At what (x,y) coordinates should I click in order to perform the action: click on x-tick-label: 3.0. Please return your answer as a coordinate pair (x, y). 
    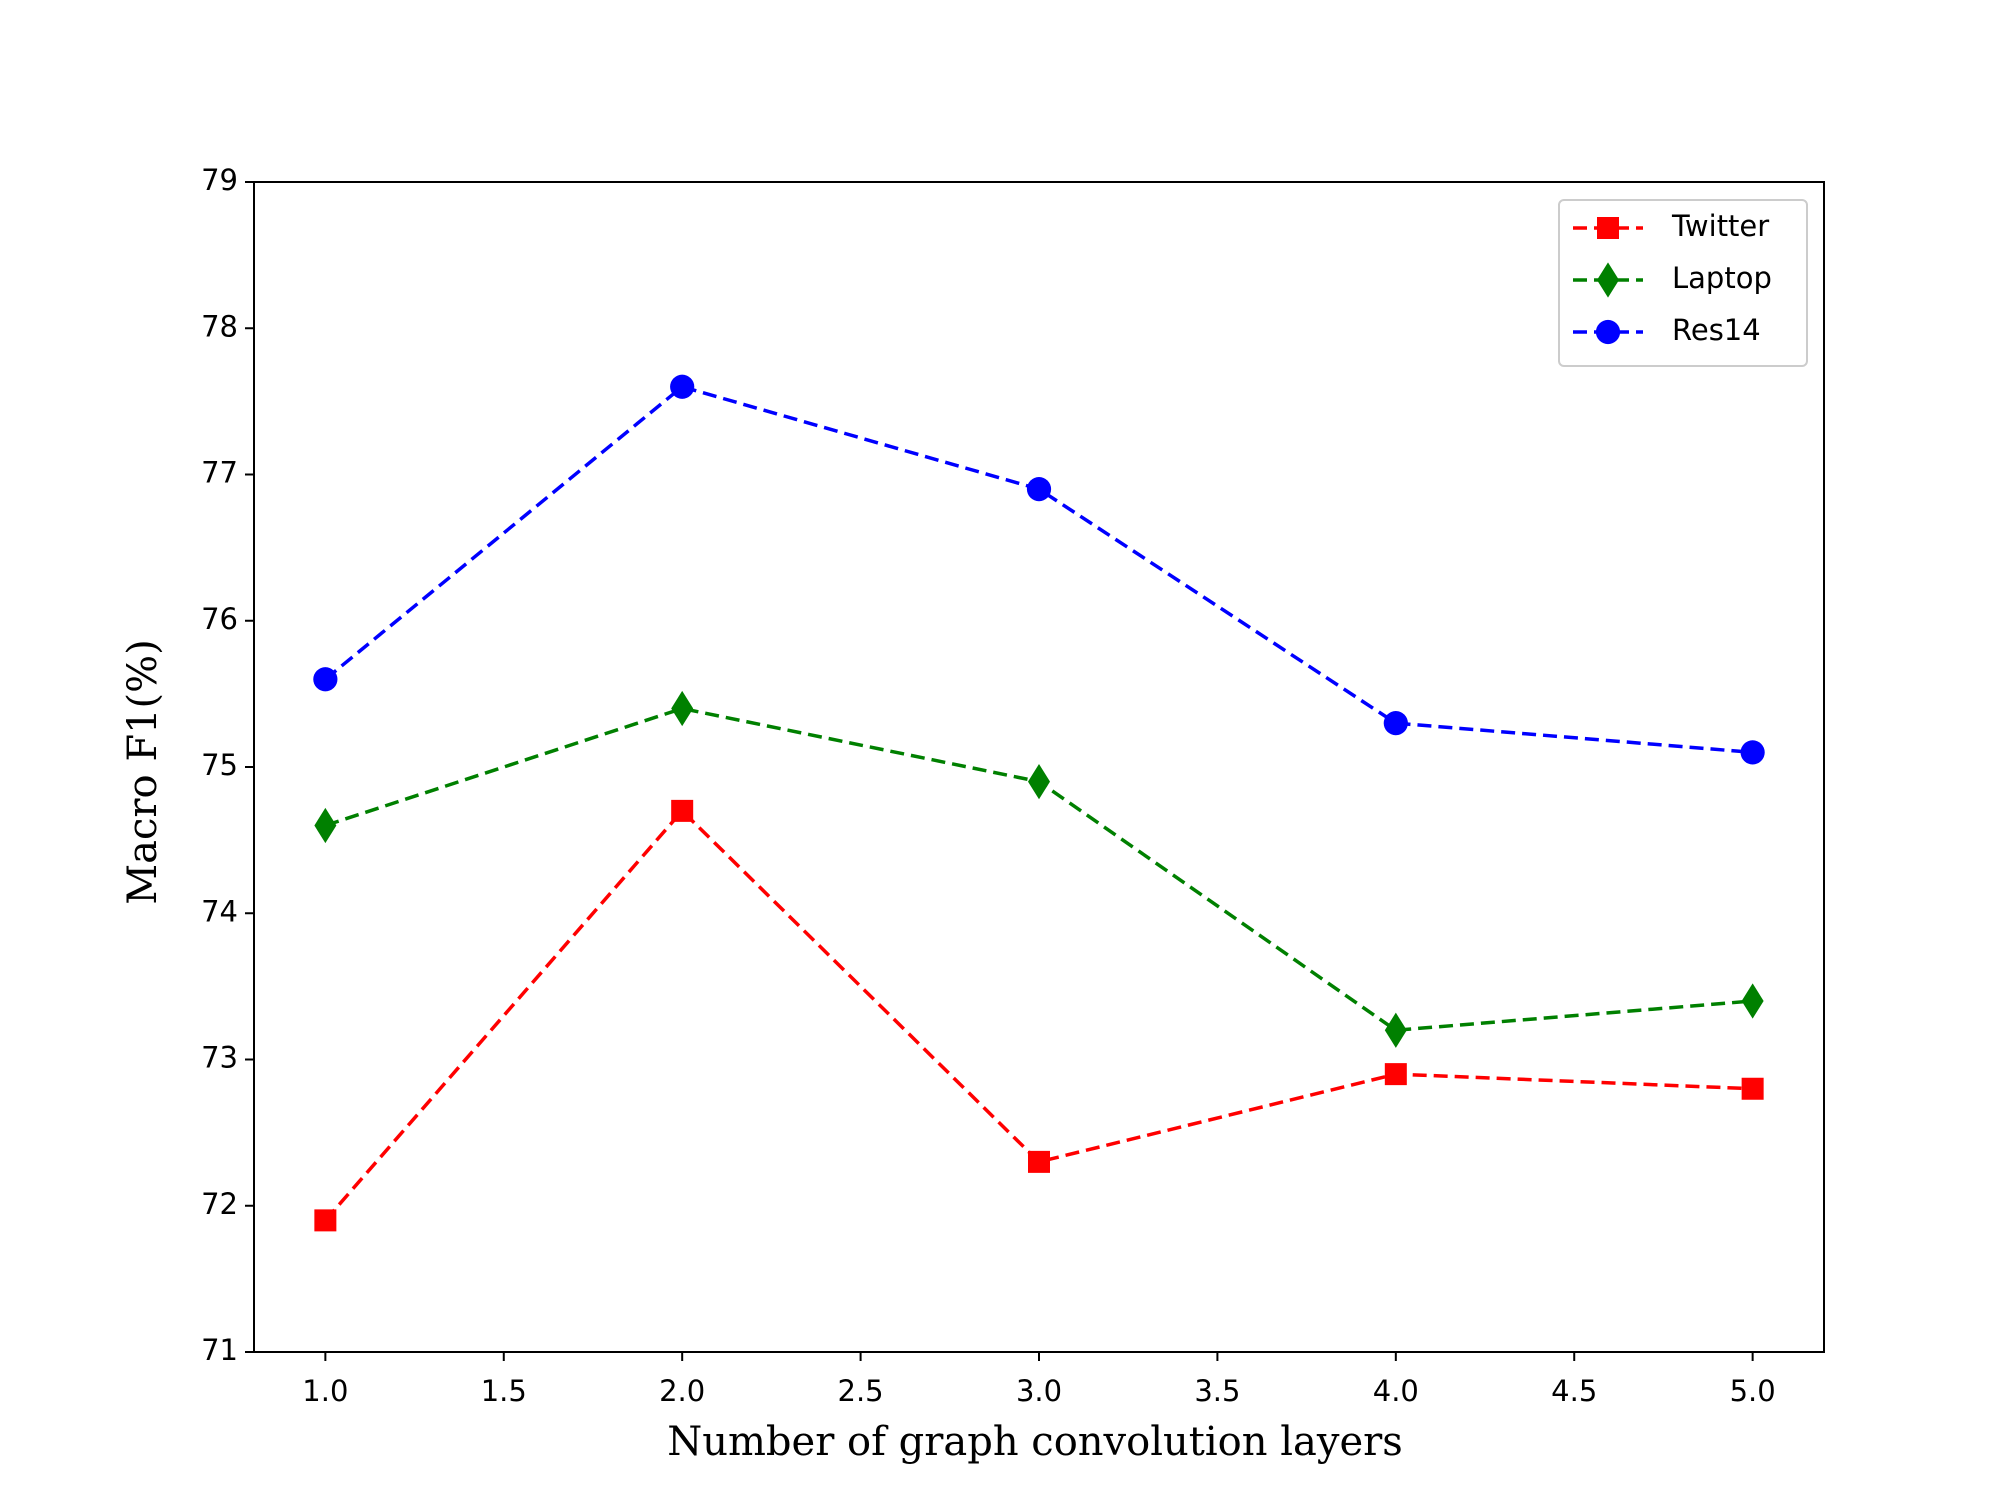
    Looking at the image, I should click on (1039, 1391).